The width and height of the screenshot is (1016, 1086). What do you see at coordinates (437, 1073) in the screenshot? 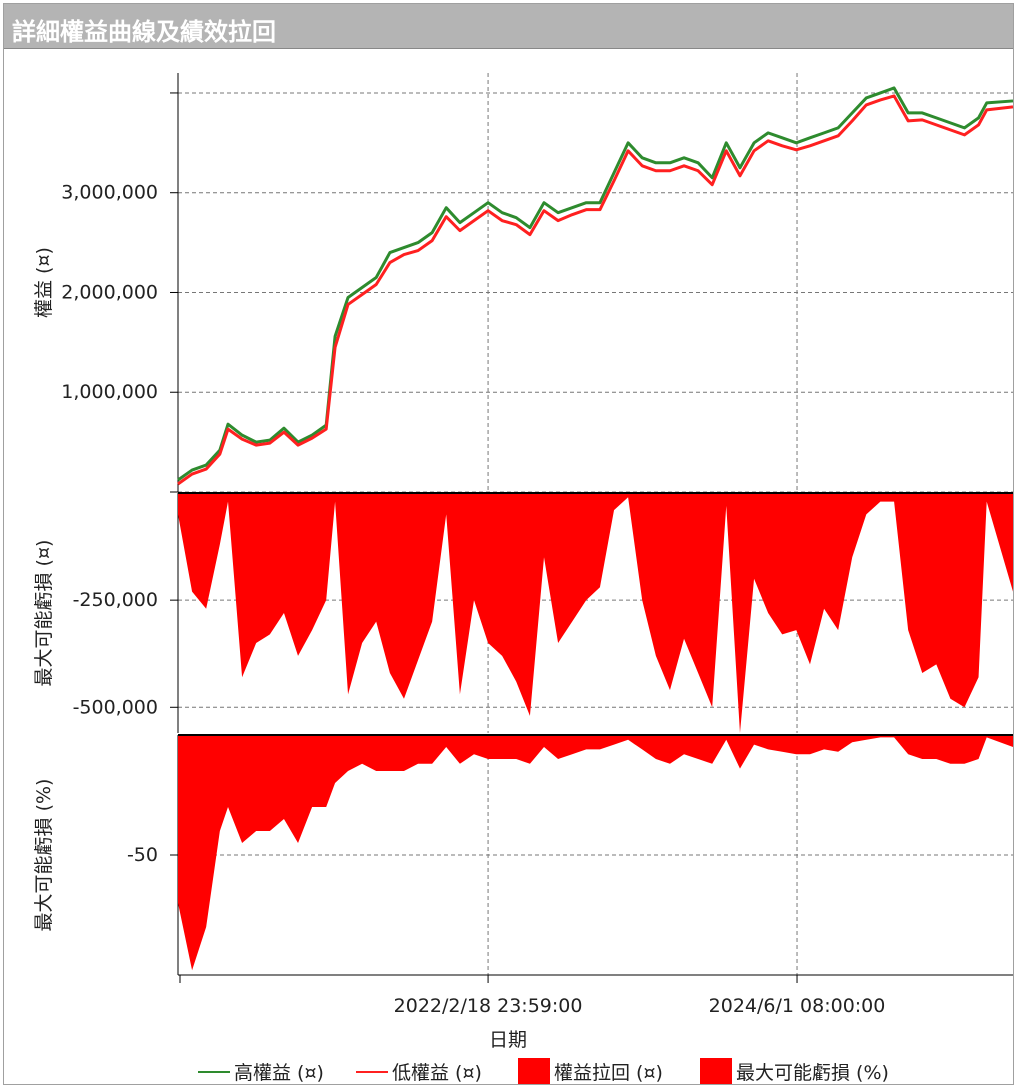
I see `legend-label: 低權益 (¤)` at bounding box center [437, 1073].